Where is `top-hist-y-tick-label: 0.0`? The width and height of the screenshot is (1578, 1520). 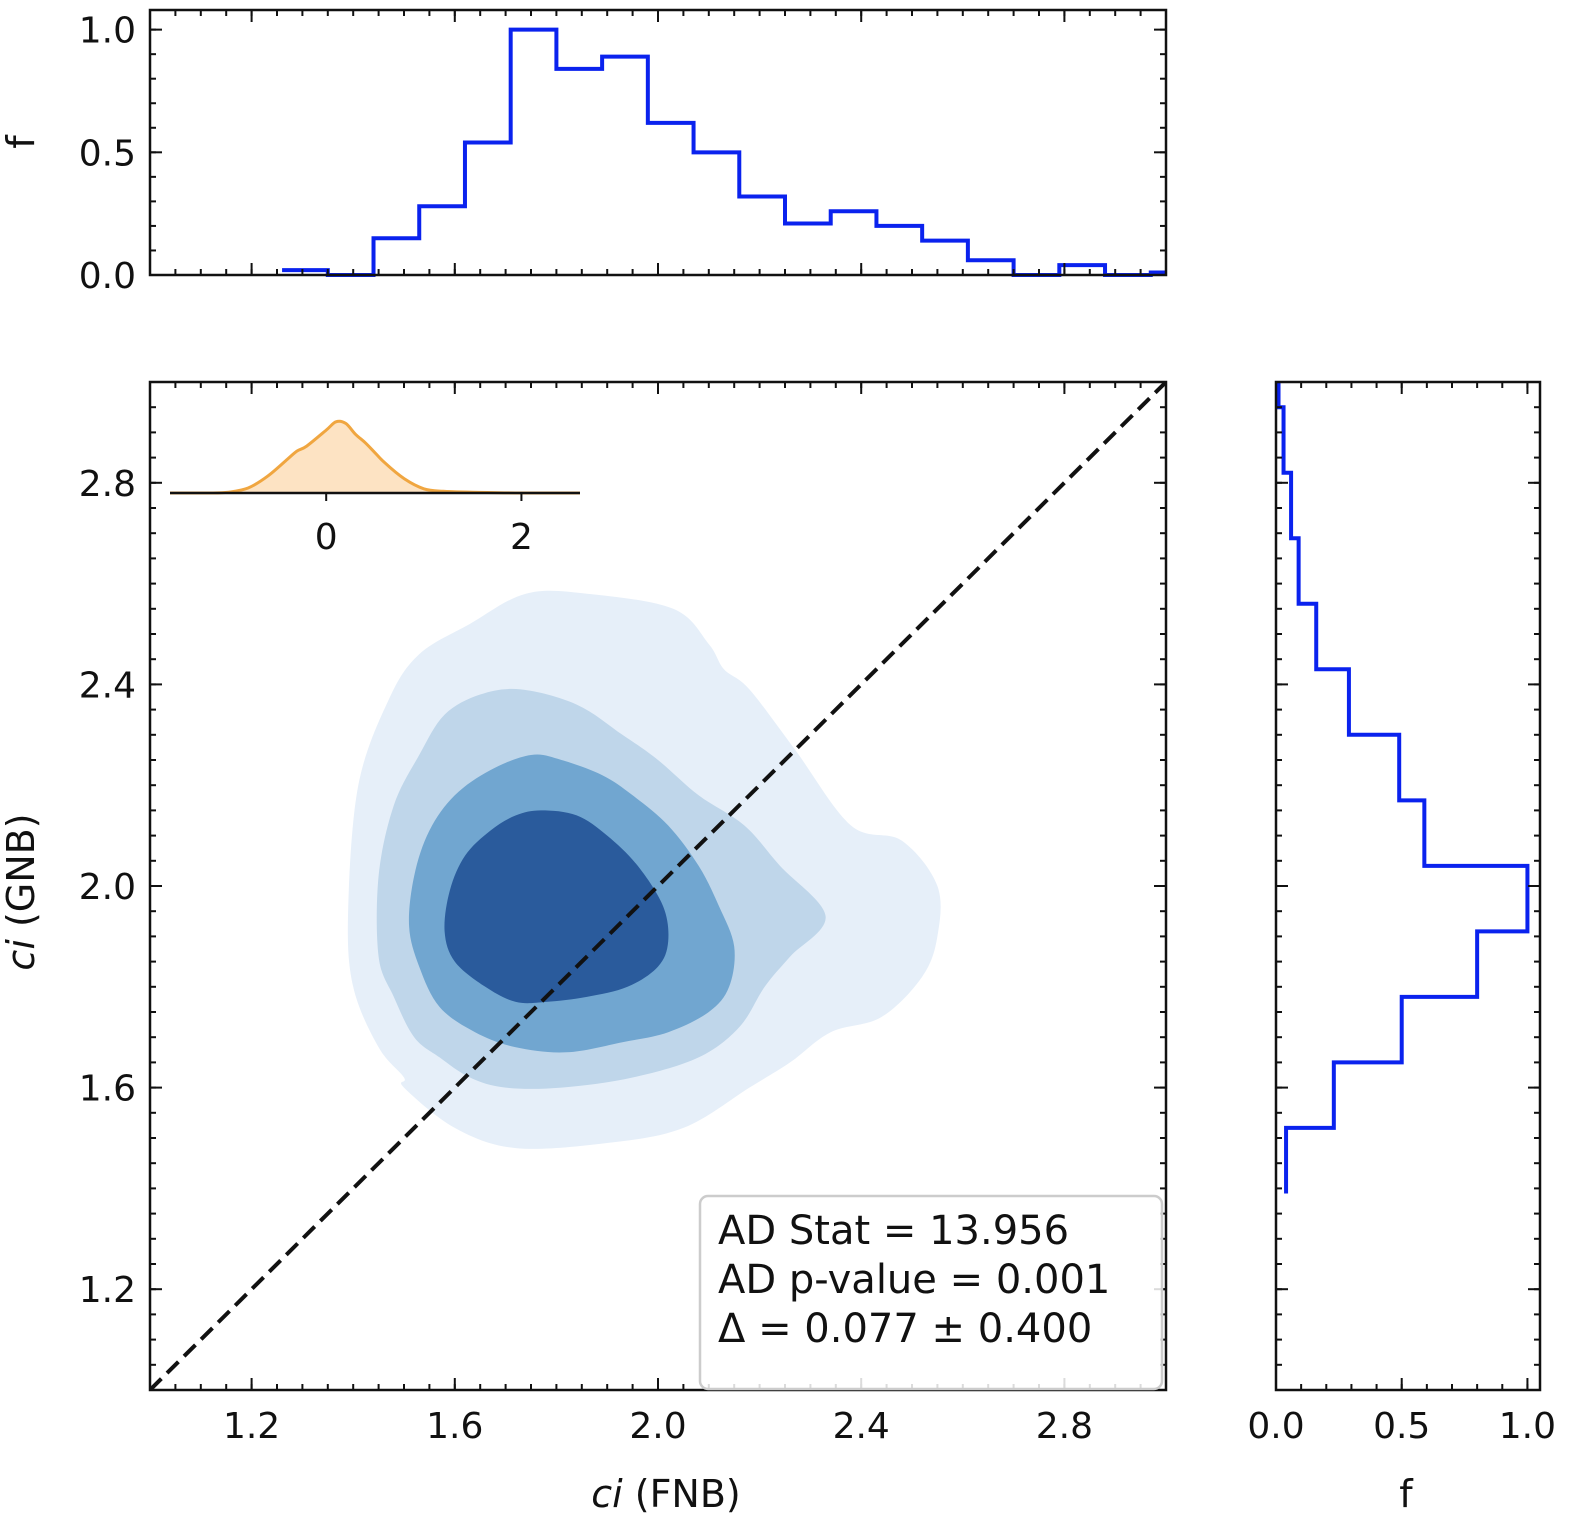 top-hist-y-tick-label: 0.0 is located at coordinates (107, 276).